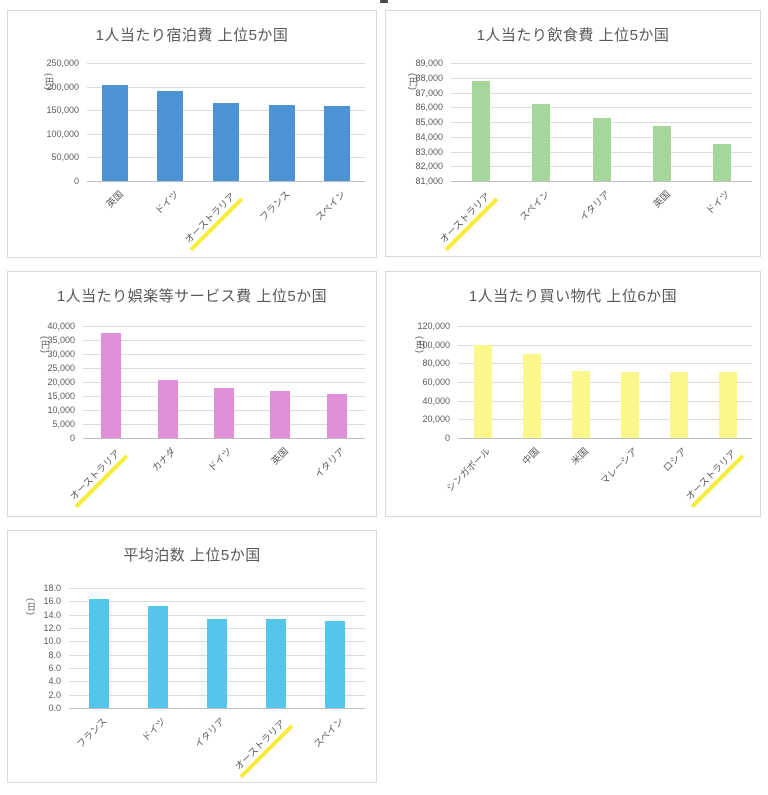 The width and height of the screenshot is (768, 795). What do you see at coordinates (52, 601) in the screenshot?
I see `y-tick-label: 16.0` at bounding box center [52, 601].